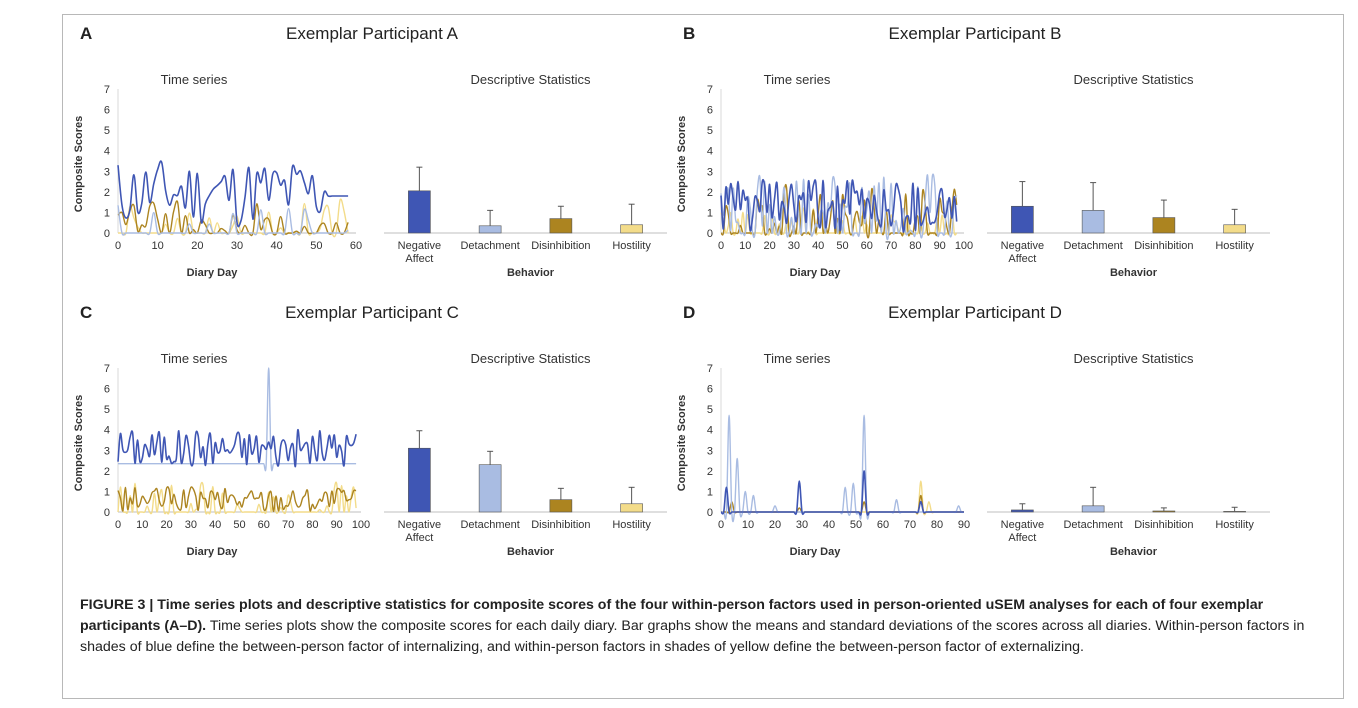  What do you see at coordinates (107, 131) in the screenshot?
I see `y-tick-label: 5` at bounding box center [107, 131].